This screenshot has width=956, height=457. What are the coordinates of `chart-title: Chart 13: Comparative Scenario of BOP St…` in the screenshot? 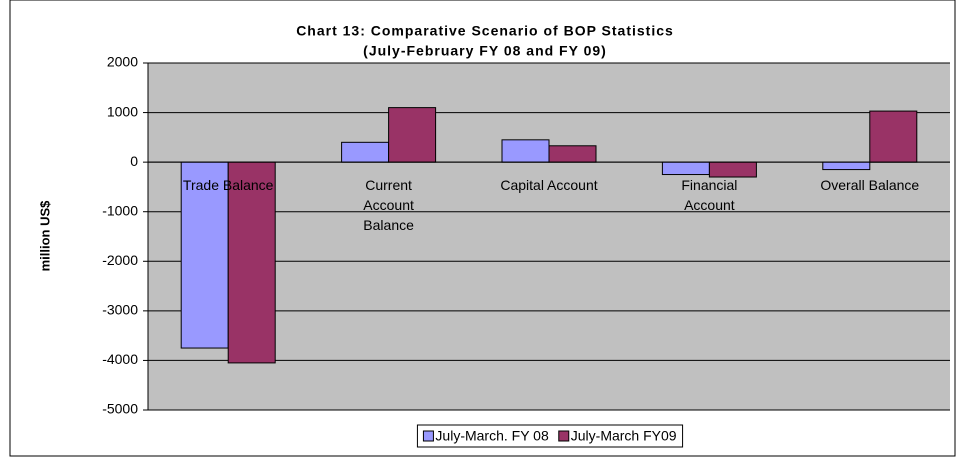 It's located at (485, 31).